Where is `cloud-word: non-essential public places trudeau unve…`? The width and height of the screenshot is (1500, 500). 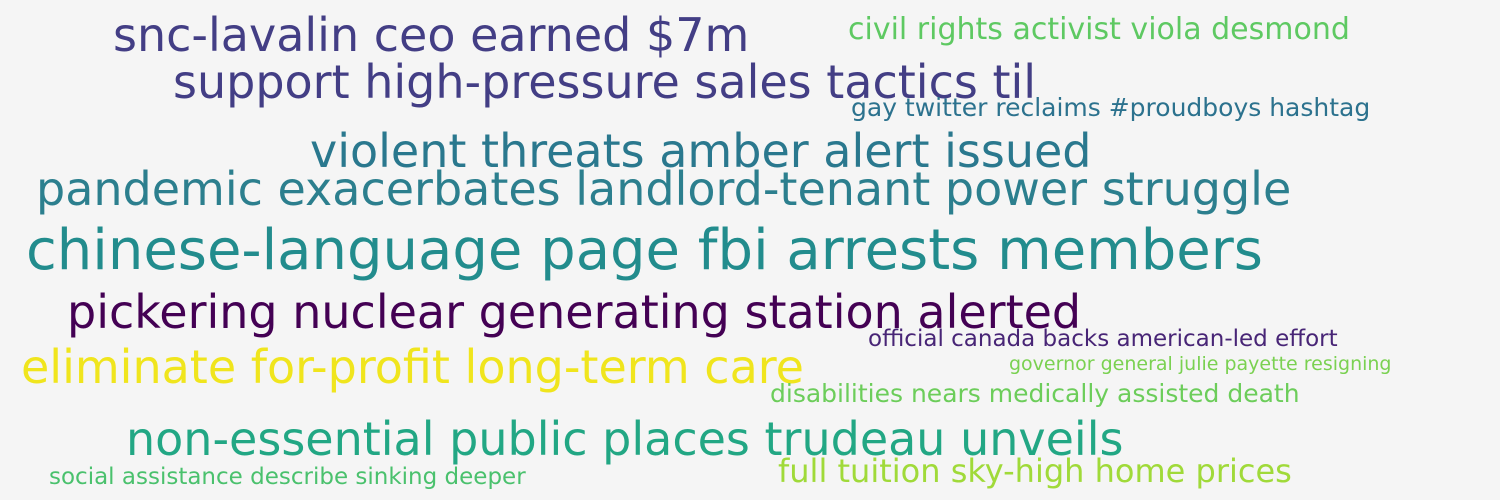
cloud-word: non-essential public places trudeau unve… is located at coordinates (625, 439).